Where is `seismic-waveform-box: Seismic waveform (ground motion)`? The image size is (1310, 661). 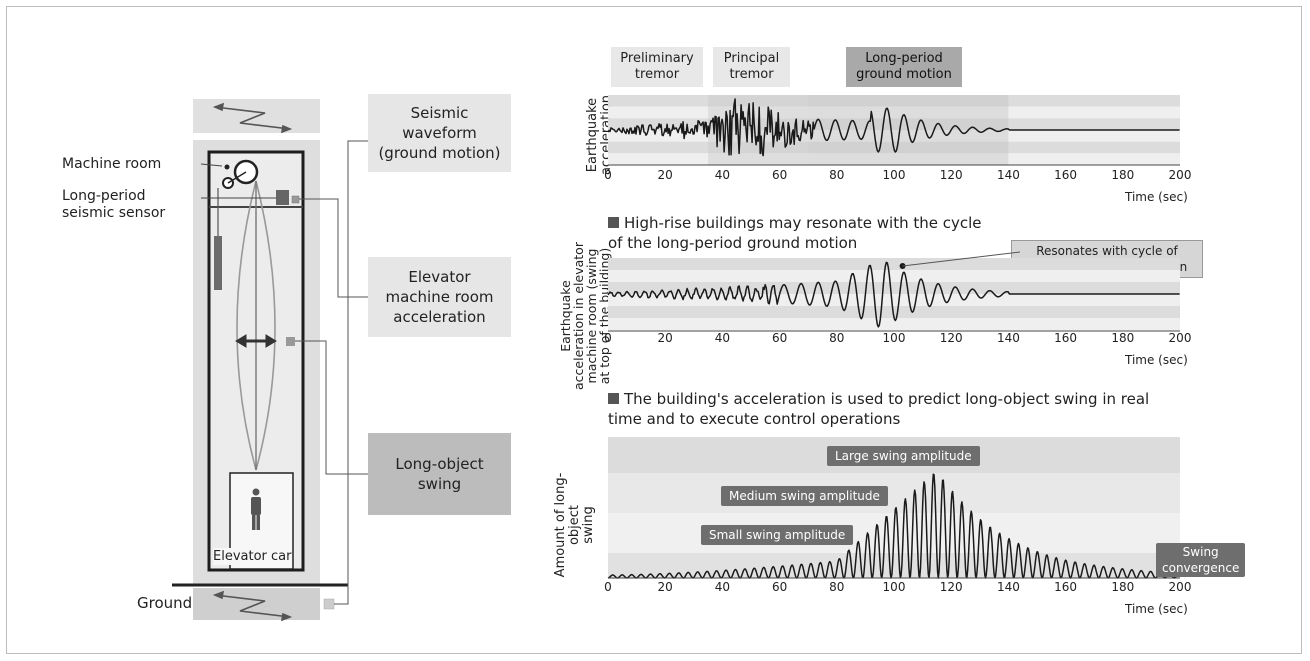 seismic-waveform-box: Seismic waveform (ground motion) is located at coordinates (439, 133).